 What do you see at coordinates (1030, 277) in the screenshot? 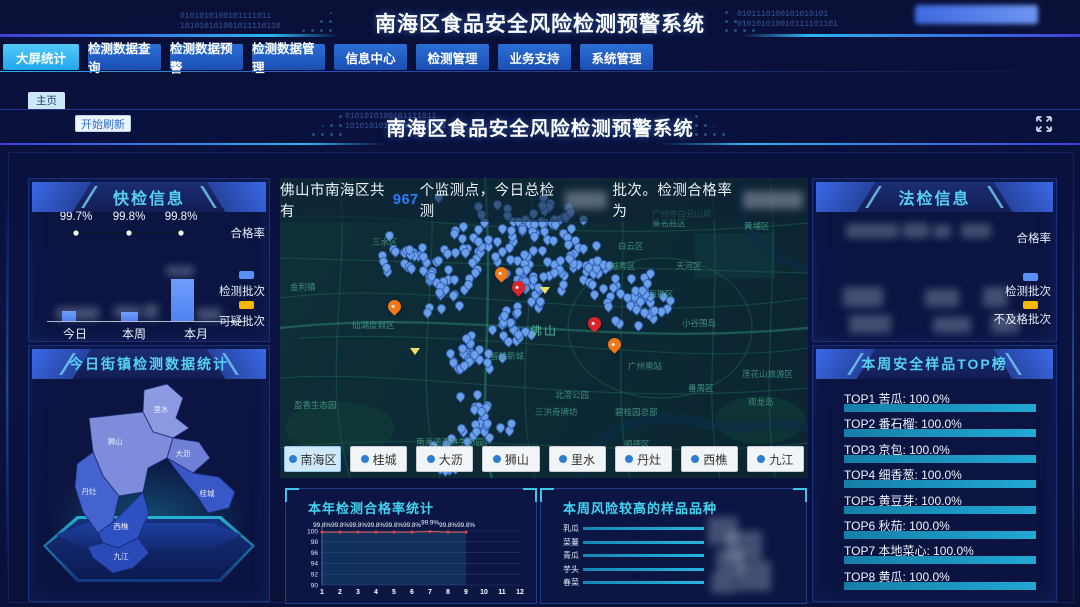
I see `legend-batch-swatch` at bounding box center [1030, 277].